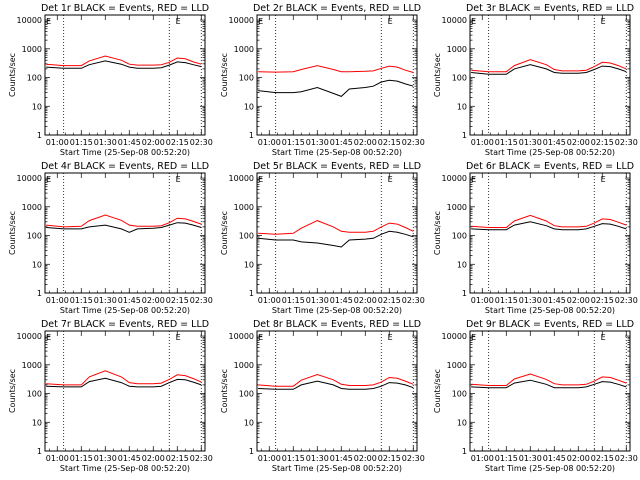 The height and width of the screenshot is (480, 640). I want to click on panel-title: Det 8r BLACK = Events, RED = LLD, so click(337, 324).